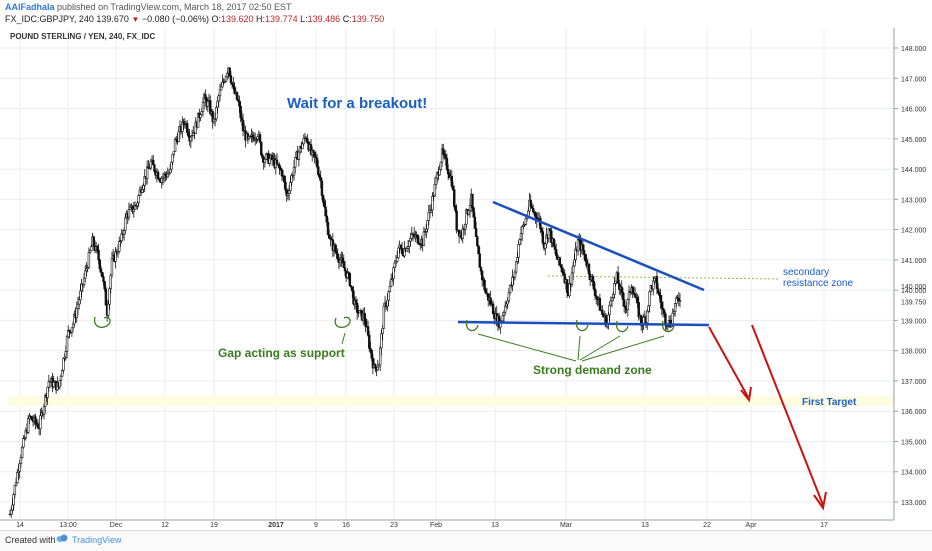 Image resolution: width=932 pixels, height=551 pixels. What do you see at coordinates (913, 231) in the screenshot?
I see `y-tick-label: 142.000` at bounding box center [913, 231].